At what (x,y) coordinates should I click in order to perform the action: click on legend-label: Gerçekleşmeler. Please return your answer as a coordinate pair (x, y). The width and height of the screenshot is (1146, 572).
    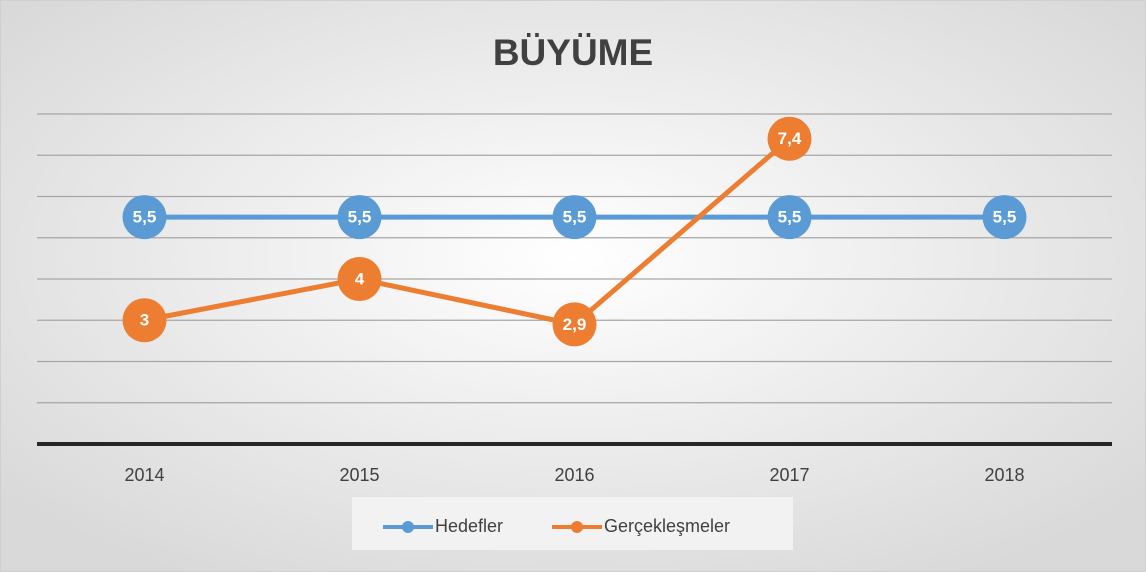
    Looking at the image, I should click on (667, 526).